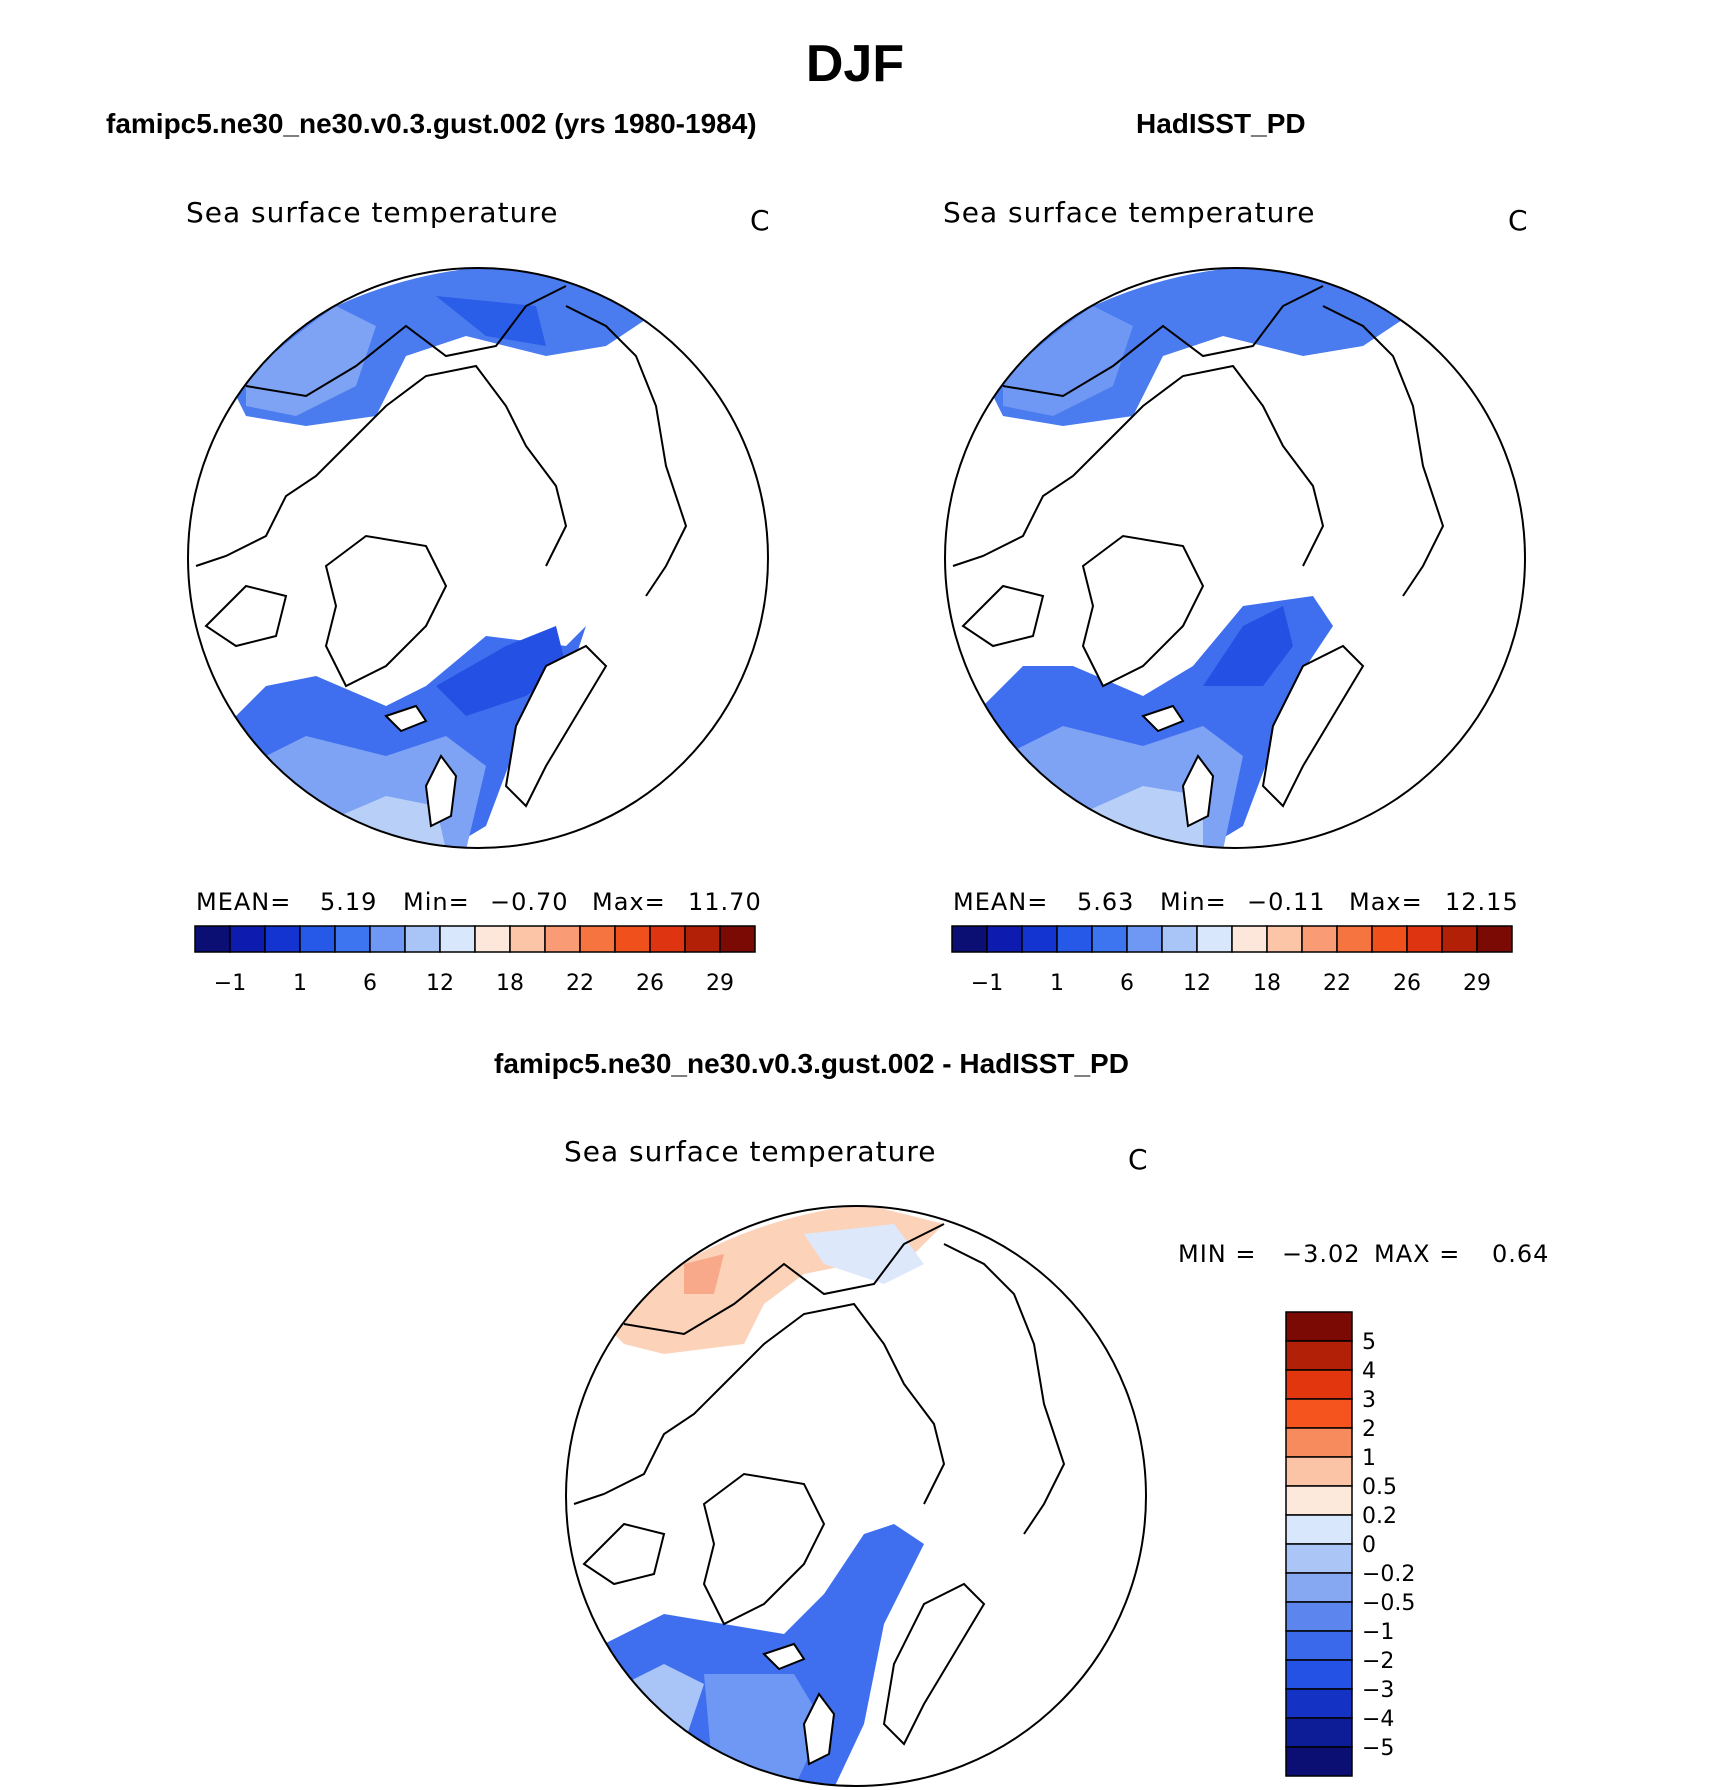  What do you see at coordinates (750, 1151) in the screenshot?
I see `difference-variable: Sea surface temperature` at bounding box center [750, 1151].